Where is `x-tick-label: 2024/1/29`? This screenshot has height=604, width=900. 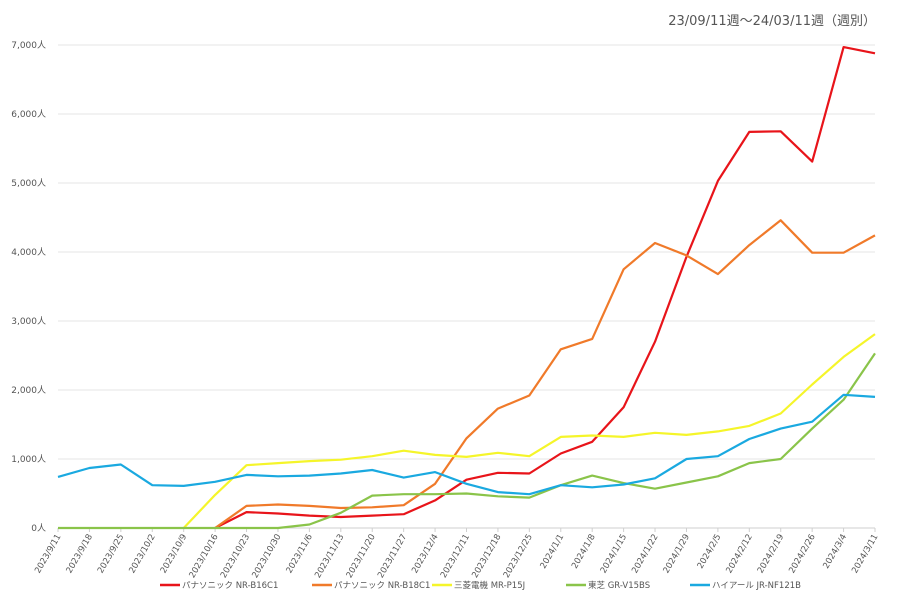 x-tick-label: 2024/1/29 is located at coordinates (677, 554).